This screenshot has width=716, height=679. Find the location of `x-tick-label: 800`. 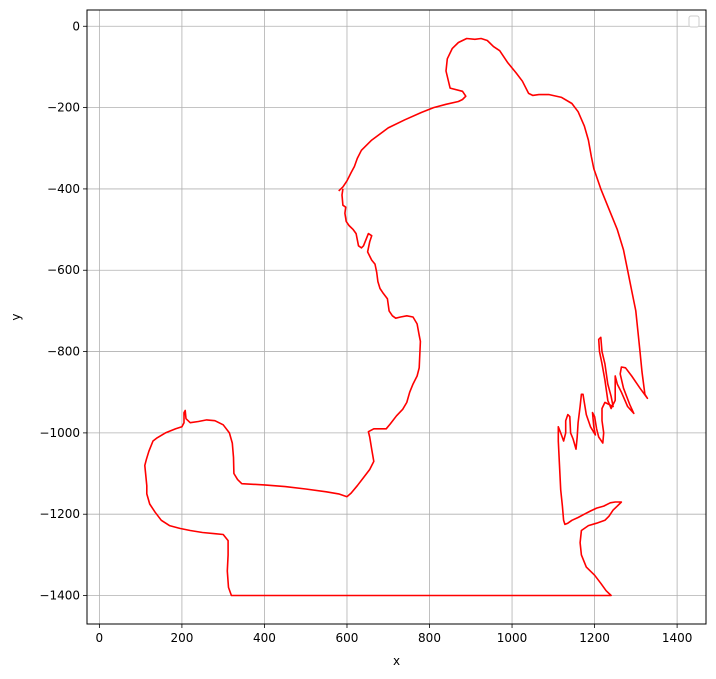

x-tick-label: 800 is located at coordinates (429, 638).